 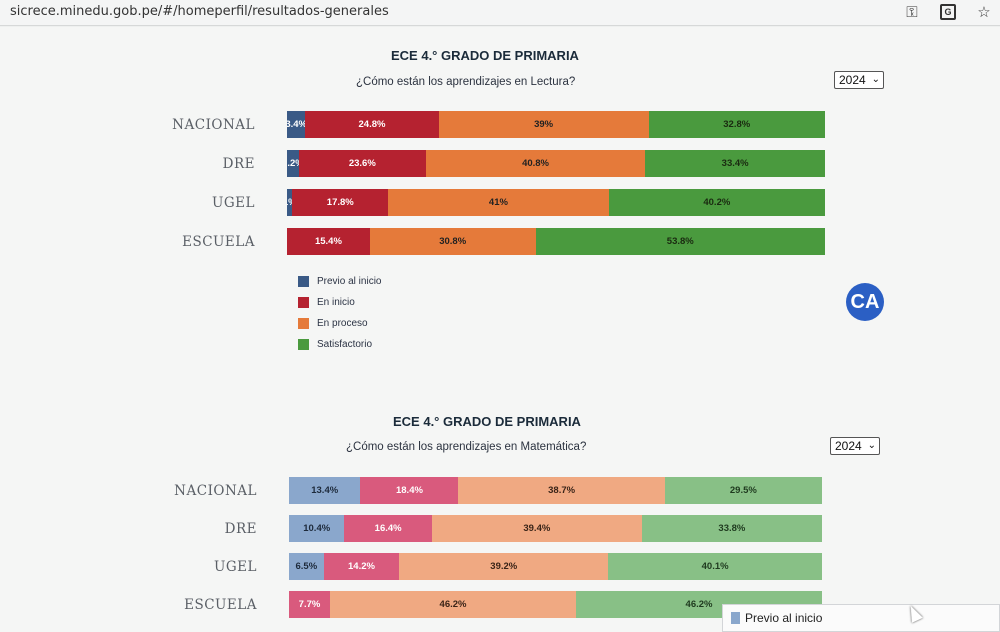 I want to click on browser-toolbar-icons: ⚿ G ☆, so click(x=948, y=12).